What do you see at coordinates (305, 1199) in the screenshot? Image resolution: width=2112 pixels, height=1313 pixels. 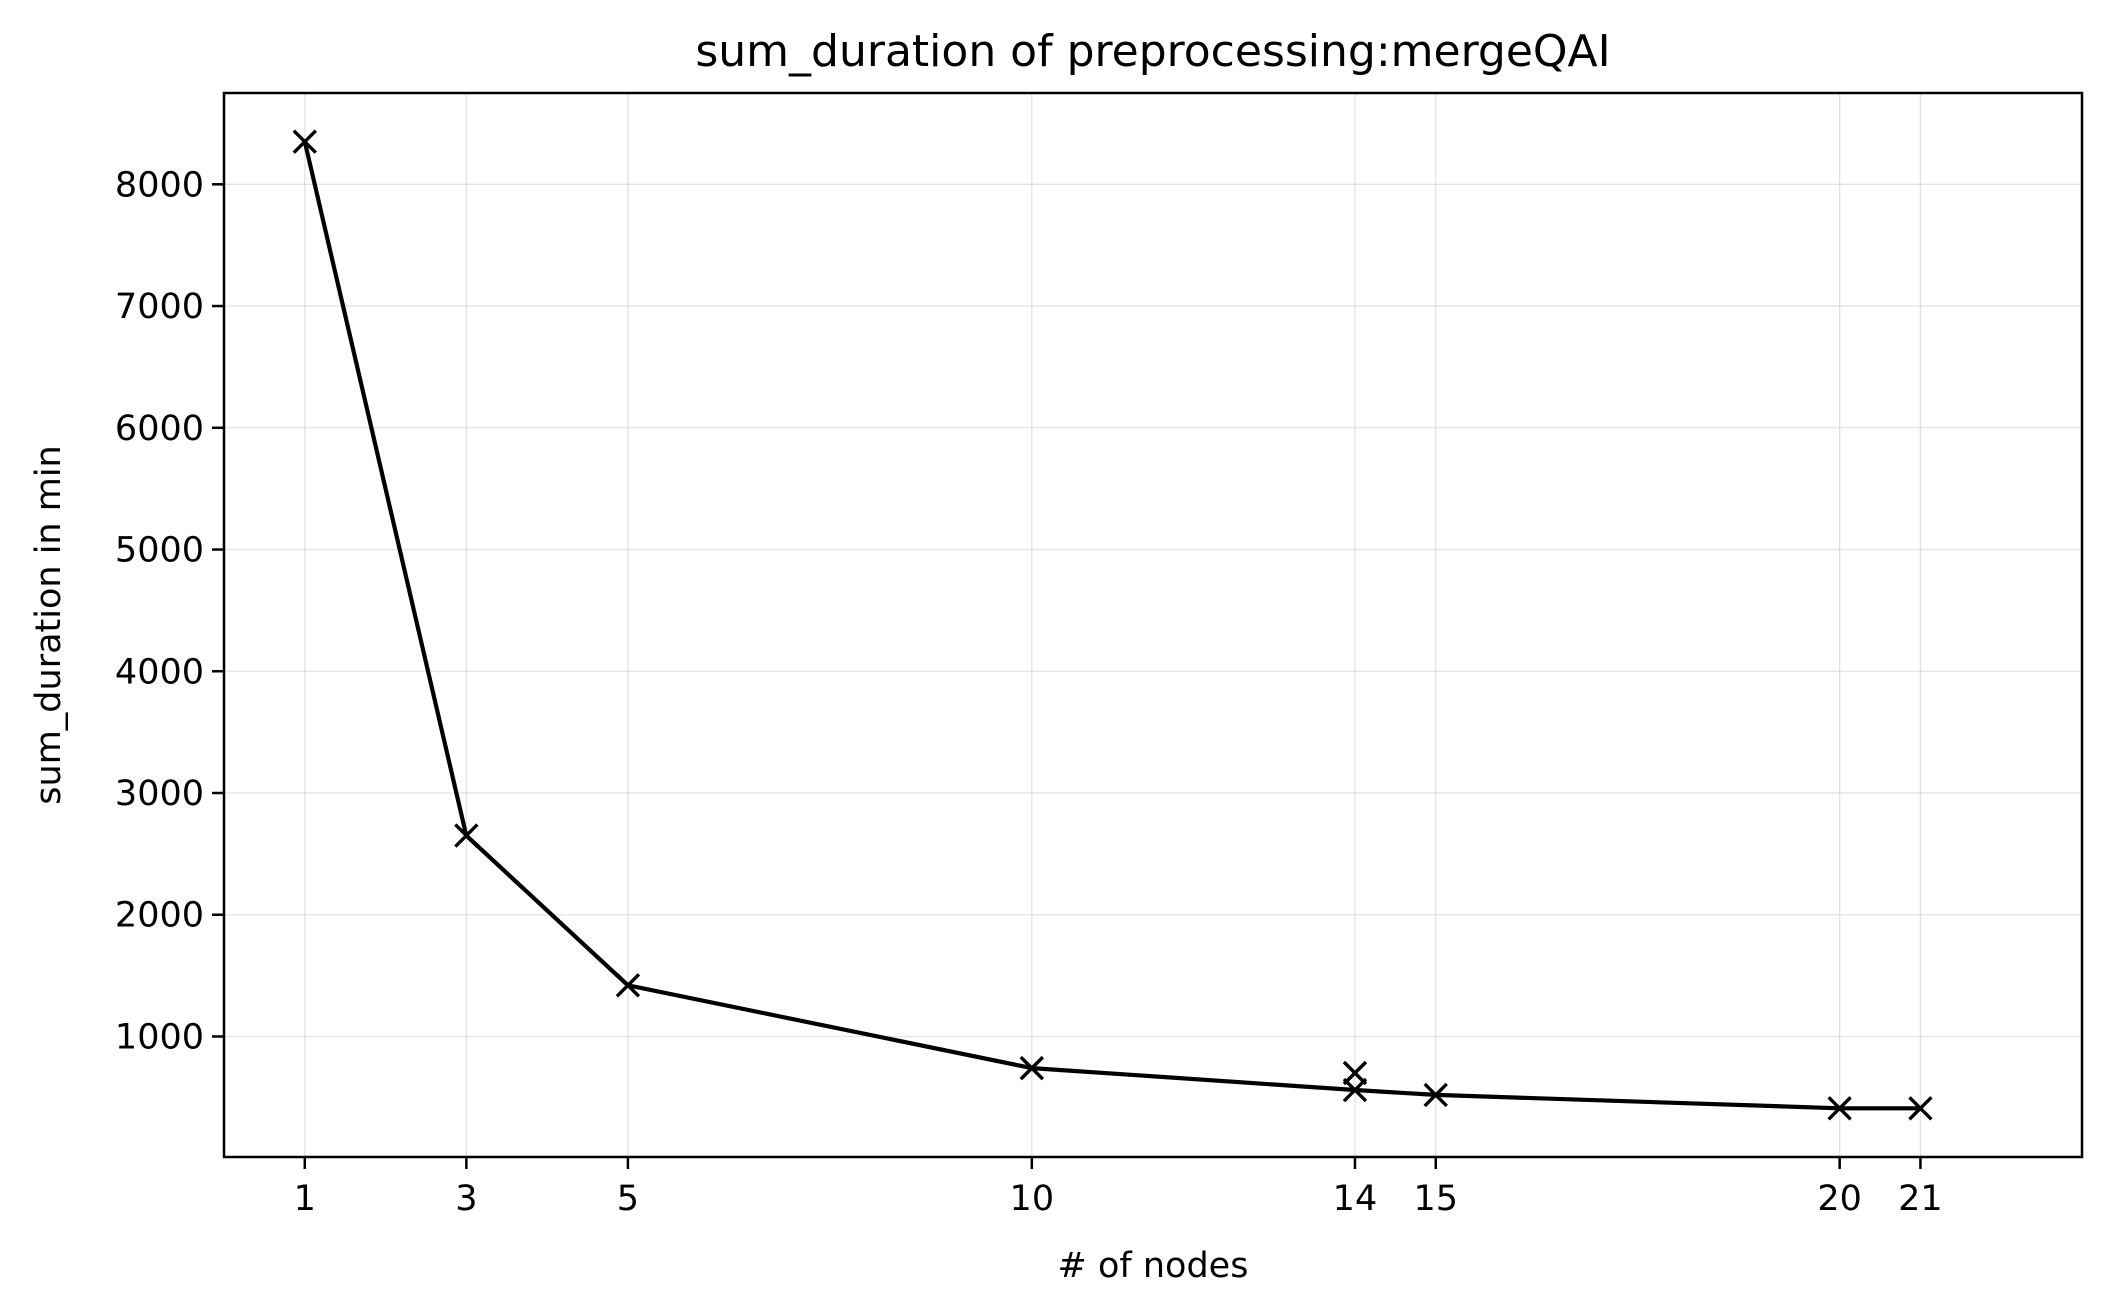 I see `x-tick-label: 1` at bounding box center [305, 1199].